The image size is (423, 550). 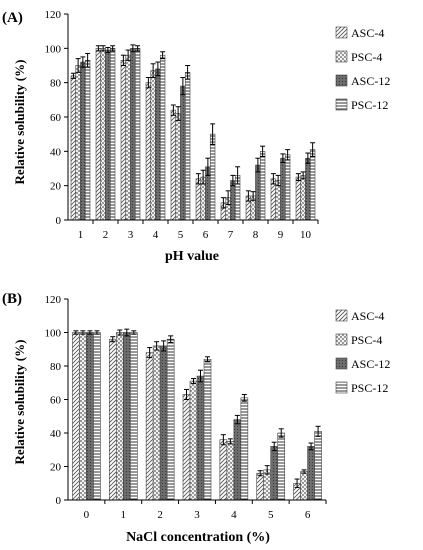 I want to click on y-tick-label: 0, so click(x=59, y=221).